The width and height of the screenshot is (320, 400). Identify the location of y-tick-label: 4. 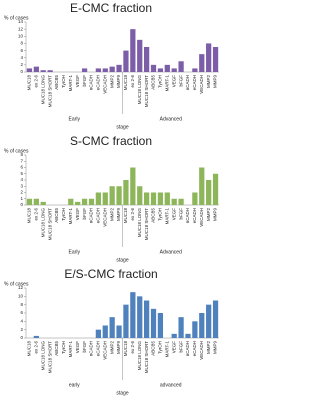
(21, 57).